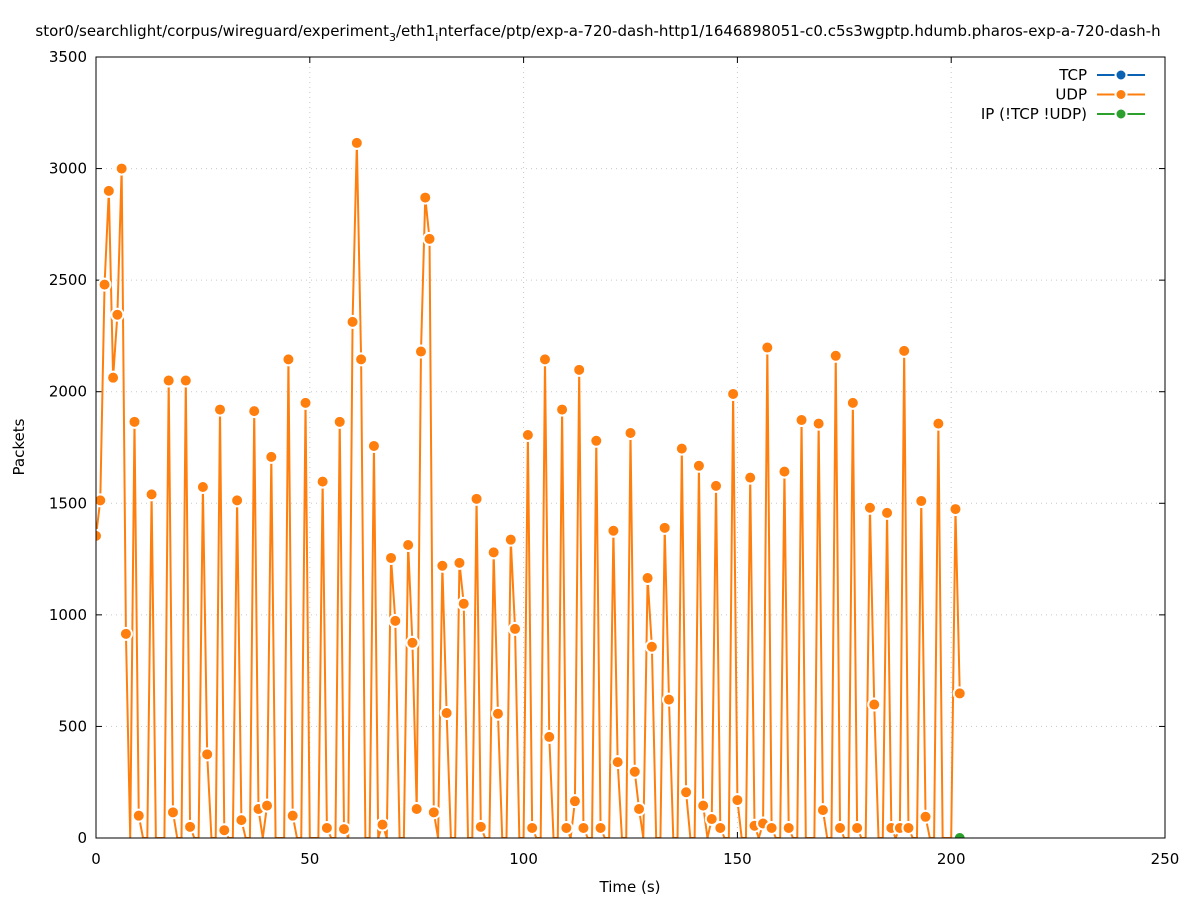 The image size is (1197, 900). I want to click on legend-marker-udp, so click(1121, 94).